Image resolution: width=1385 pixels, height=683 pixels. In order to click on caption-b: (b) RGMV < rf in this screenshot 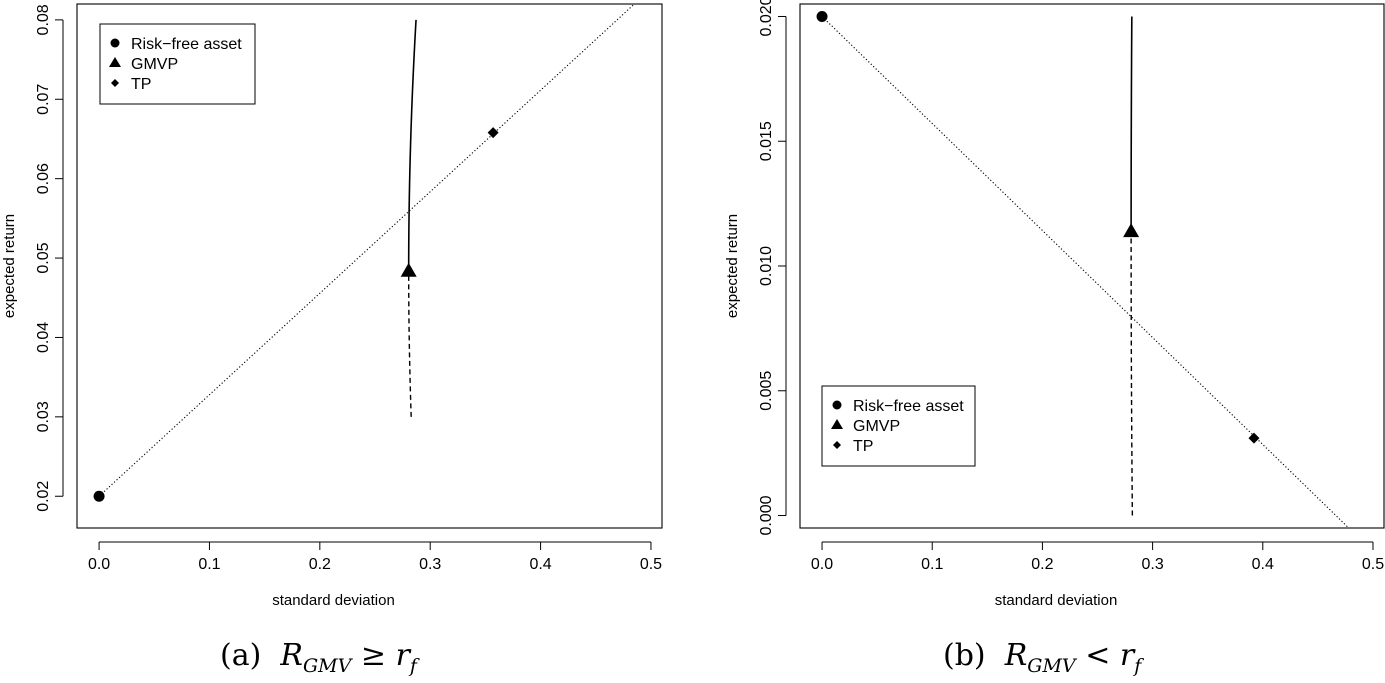, I will do `click(1042, 657)`.